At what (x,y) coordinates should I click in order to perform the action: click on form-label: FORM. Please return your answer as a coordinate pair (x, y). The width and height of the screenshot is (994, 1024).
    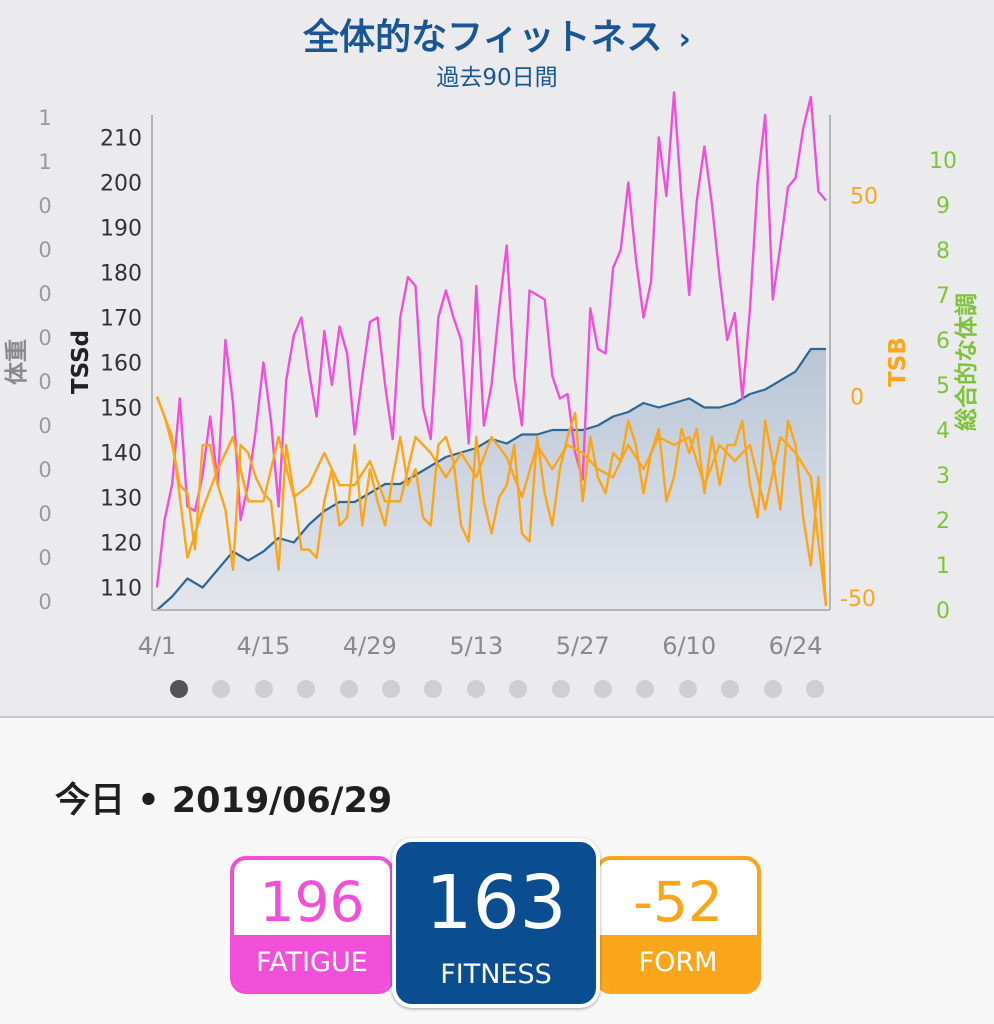
    Looking at the image, I should click on (678, 962).